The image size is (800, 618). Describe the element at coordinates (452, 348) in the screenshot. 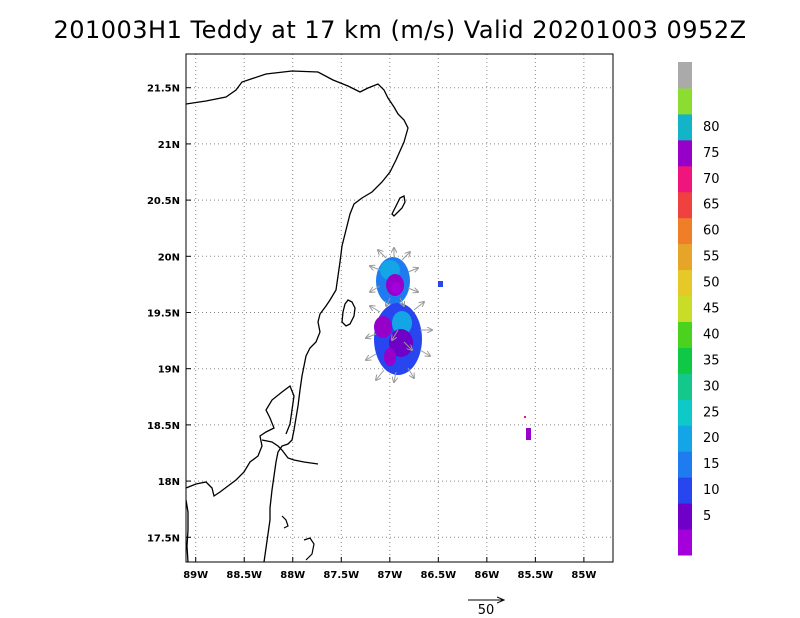

I see `doppler-wind-field` at that location.